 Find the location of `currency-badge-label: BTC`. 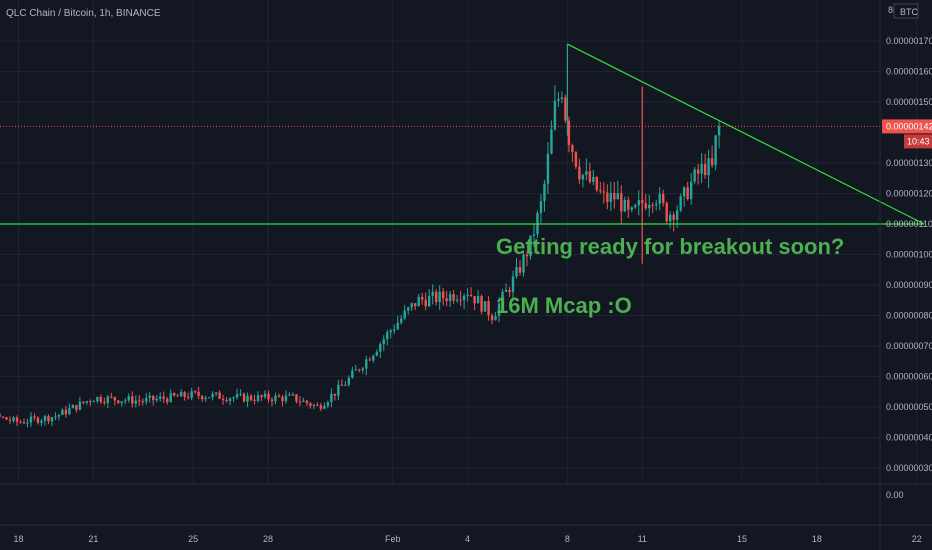

currency-badge-label: BTC is located at coordinates (909, 12).